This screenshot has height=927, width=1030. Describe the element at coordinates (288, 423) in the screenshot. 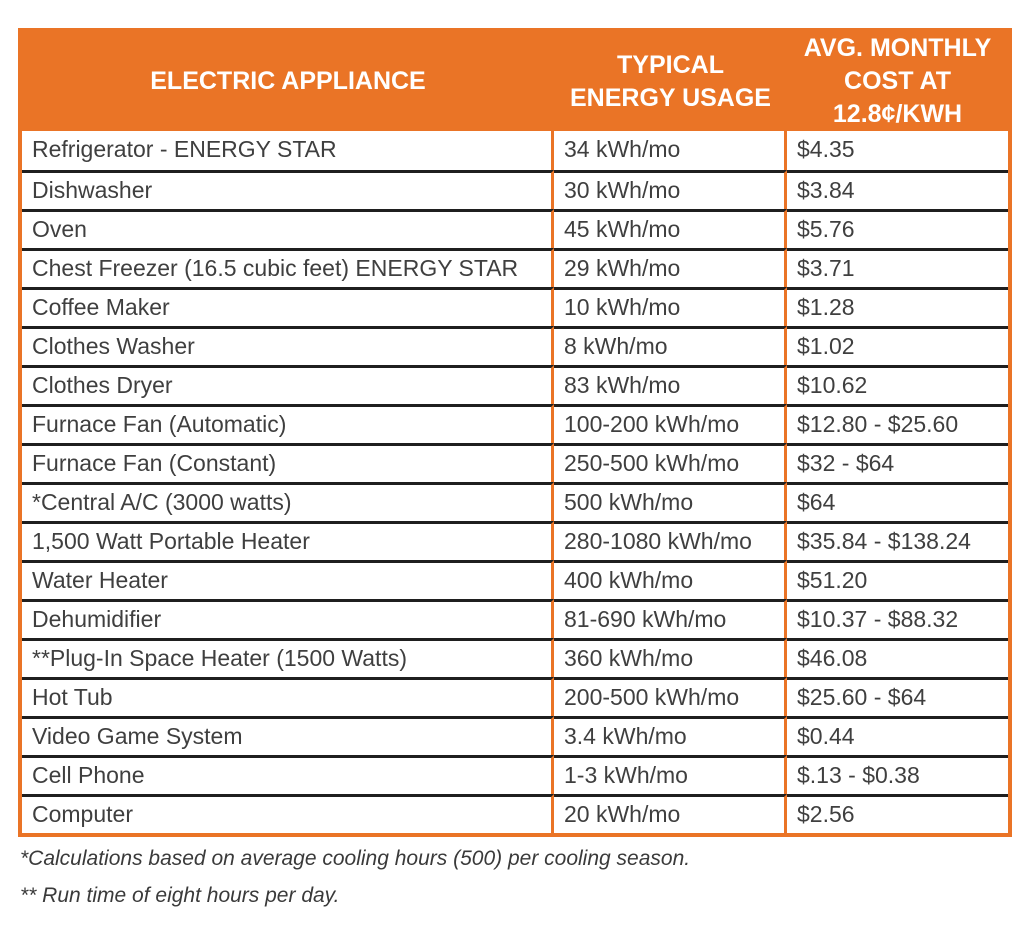

I see `appliance-name-cell: Furnace Fan (Automatic)` at that location.